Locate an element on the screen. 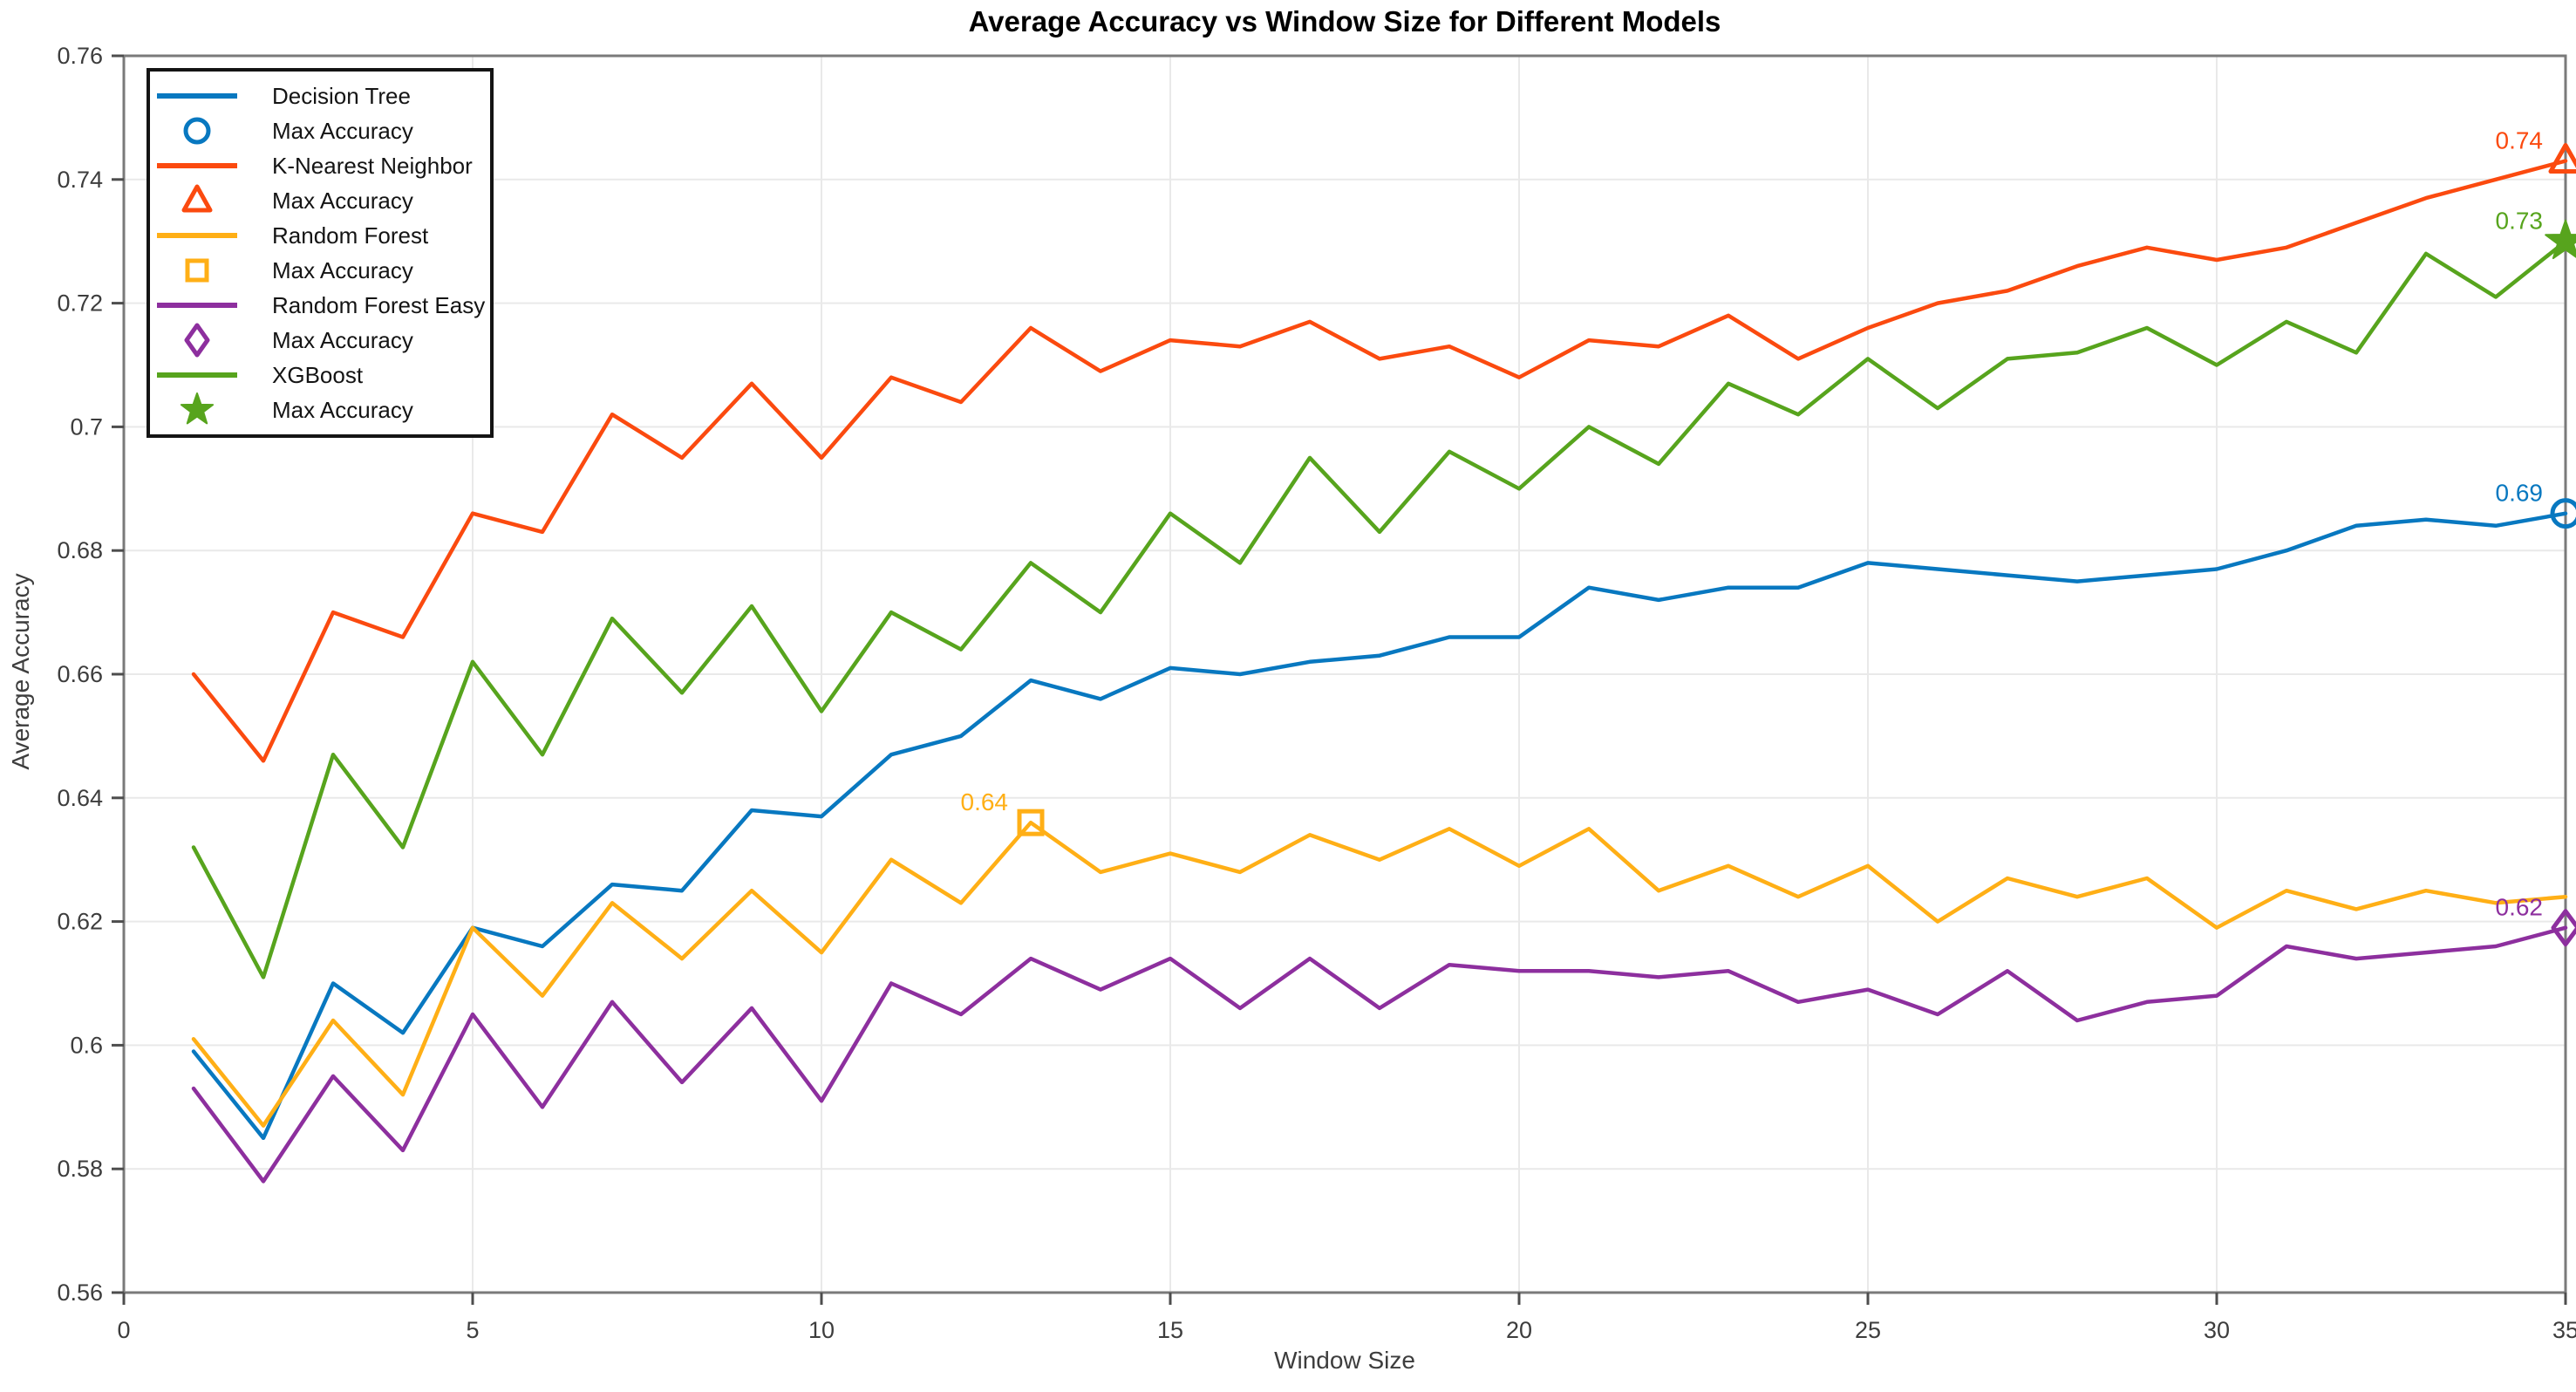 The height and width of the screenshot is (1392, 2576). y-tick-label: 0.64 is located at coordinates (80, 798).